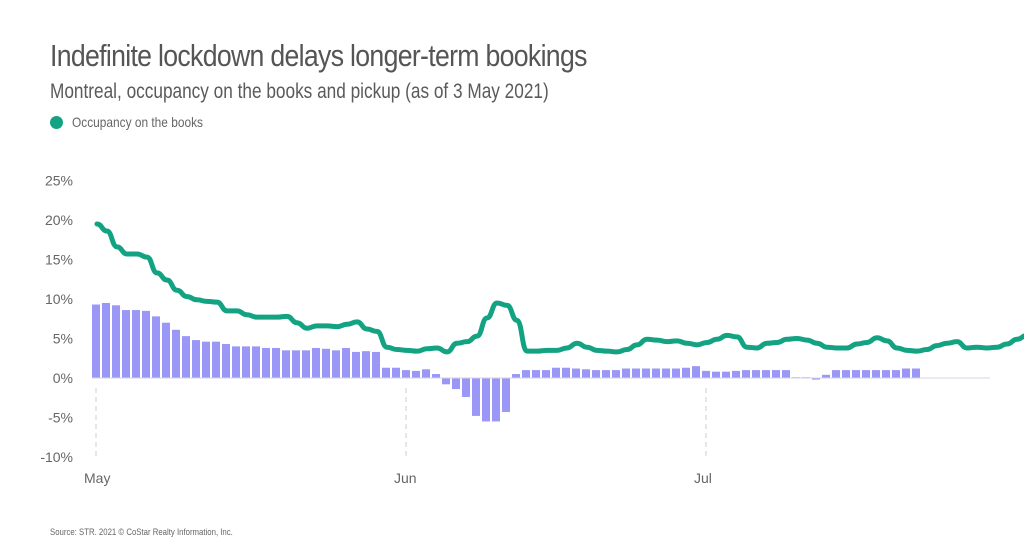 Image resolution: width=1024 pixels, height=547 pixels. I want to click on y-tick-label: -10%, so click(56, 457).